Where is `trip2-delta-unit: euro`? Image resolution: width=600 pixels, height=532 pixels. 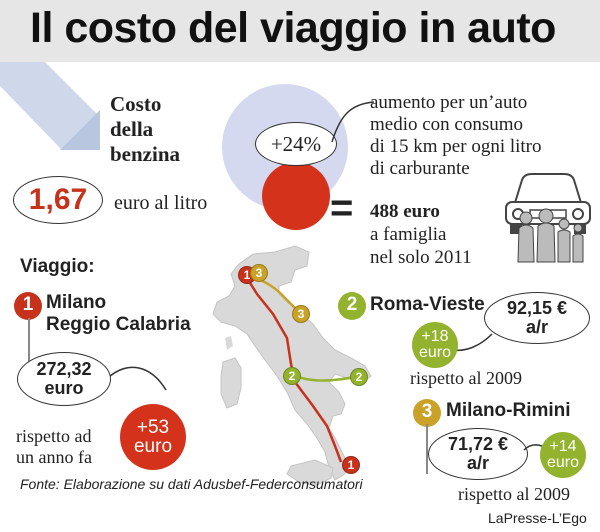
trip2-delta-unit: euro is located at coordinates (435, 352).